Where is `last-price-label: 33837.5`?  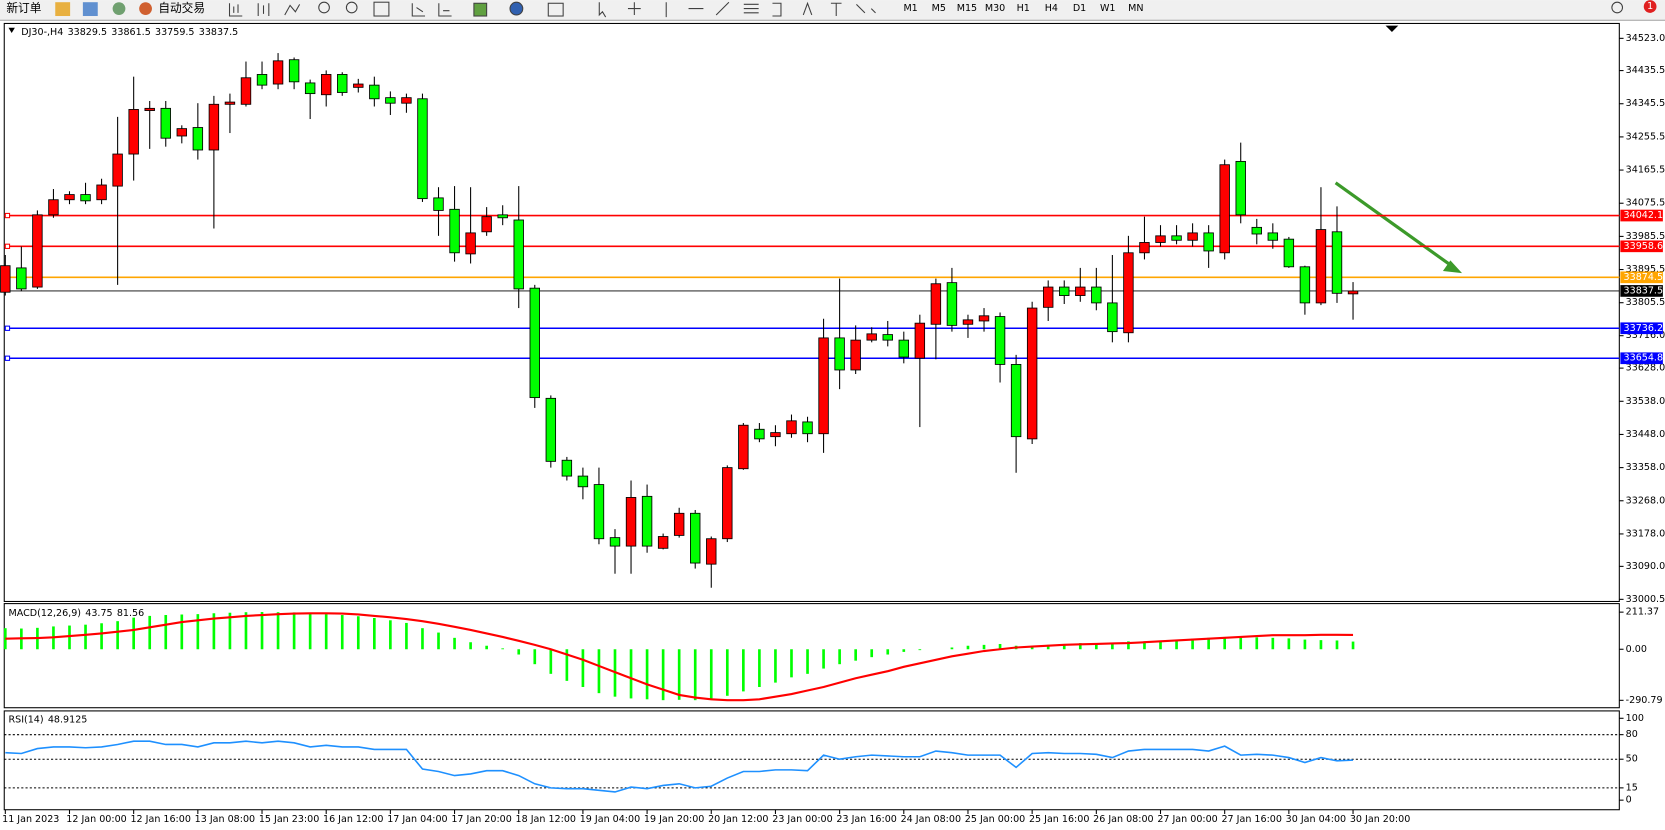 last-price-label: 33837.5 is located at coordinates (1643, 290).